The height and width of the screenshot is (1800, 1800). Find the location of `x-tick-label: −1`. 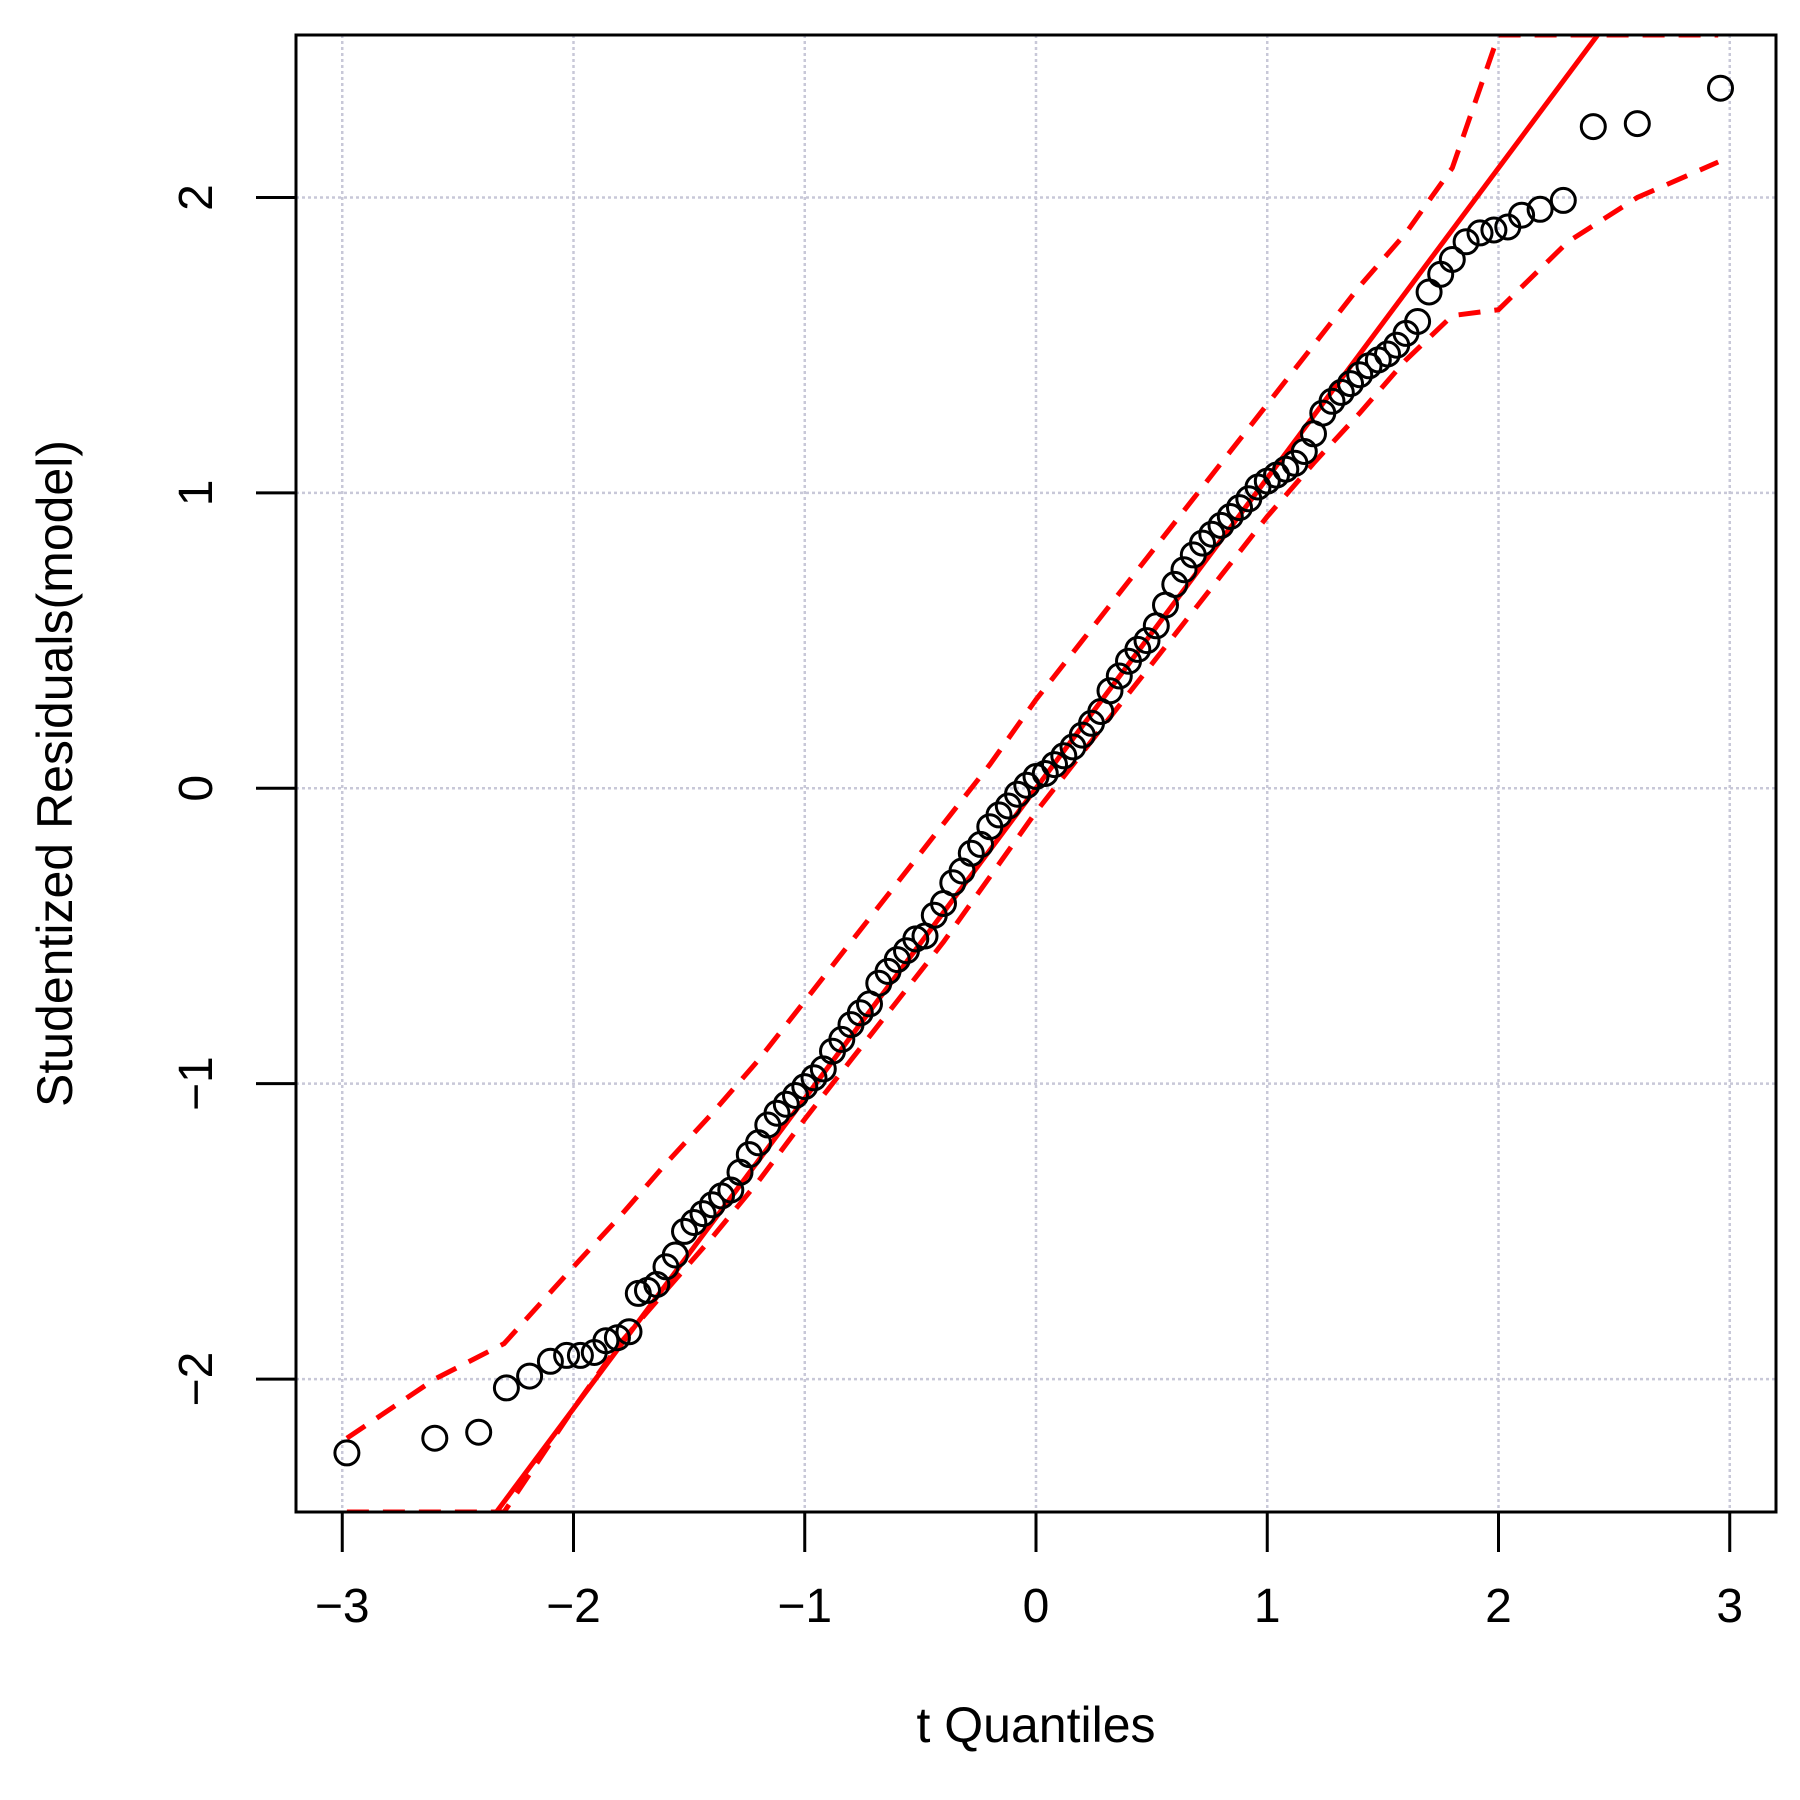

x-tick-label: −1 is located at coordinates (804, 1606).